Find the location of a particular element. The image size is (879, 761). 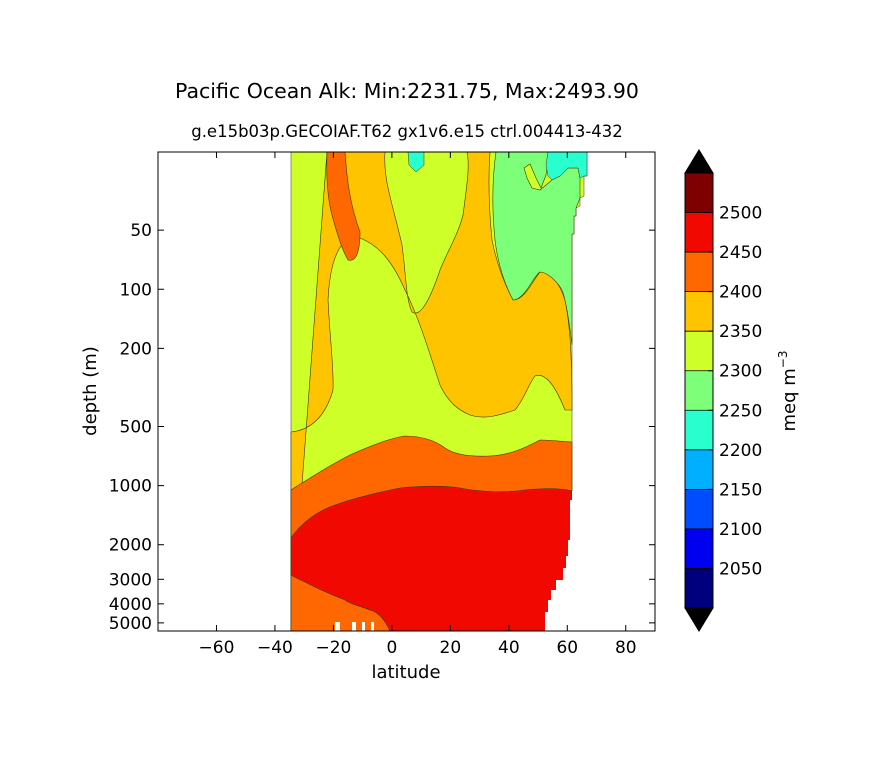

x-tick-label: 0 is located at coordinates (391, 648).